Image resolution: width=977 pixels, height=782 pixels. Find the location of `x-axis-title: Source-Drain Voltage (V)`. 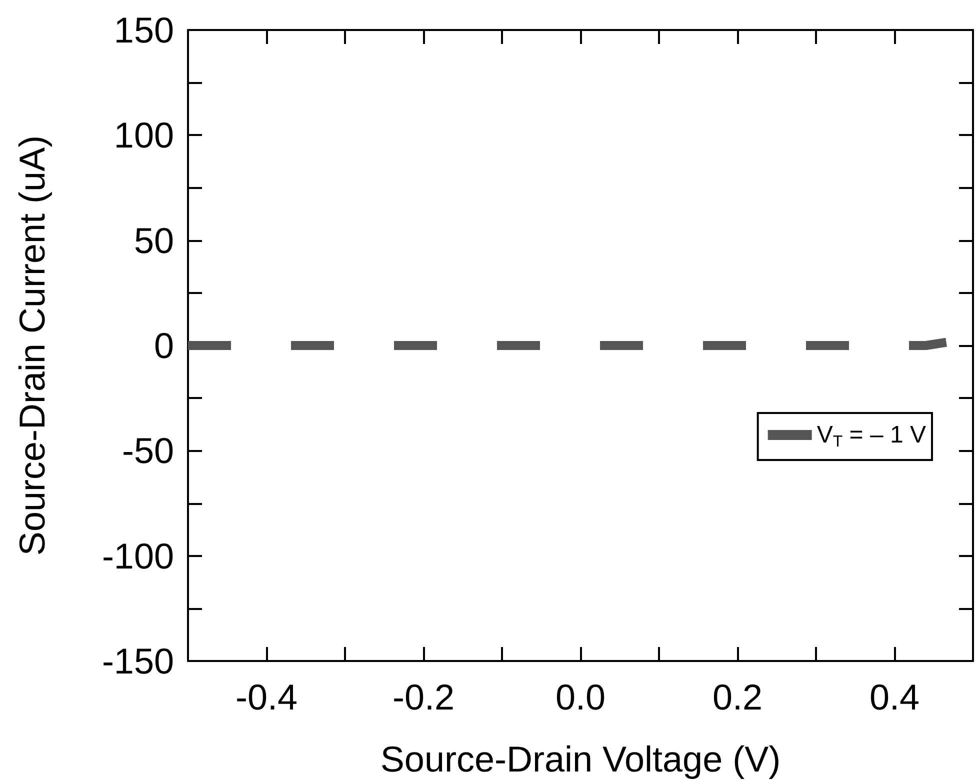

x-axis-title: Source-Drain Voltage (V) is located at coordinates (580, 759).